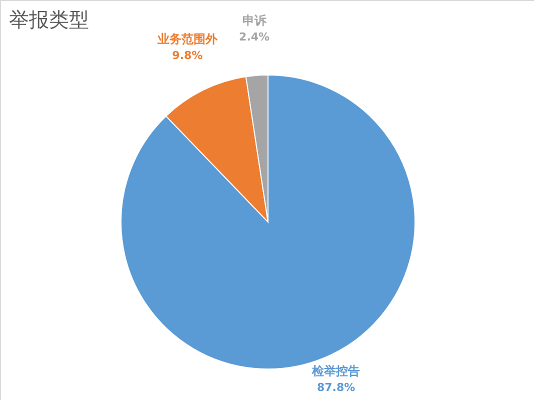 Image resolution: width=536 pixels, height=402 pixels. I want to click on chart-title: 举报类型, so click(49, 20).